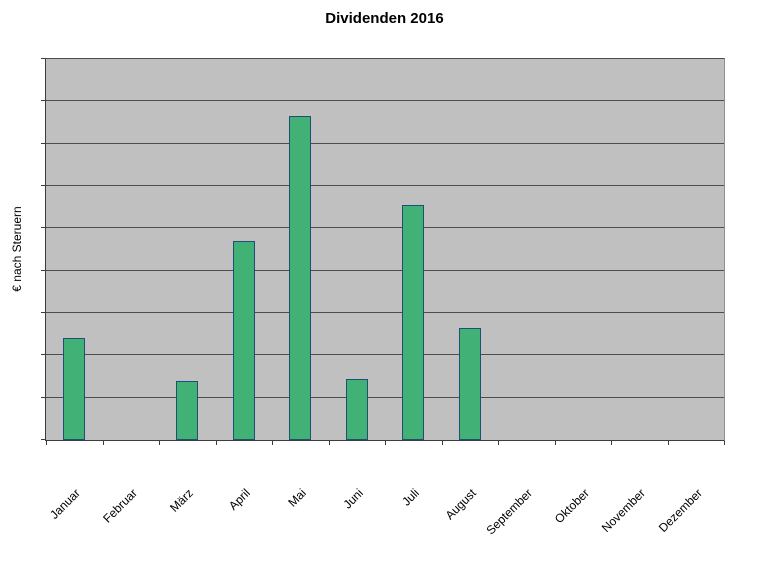 This screenshot has height=563, width=770. Describe the element at coordinates (571, 506) in the screenshot. I see `x-axis-label-oktober: Oktober` at that location.